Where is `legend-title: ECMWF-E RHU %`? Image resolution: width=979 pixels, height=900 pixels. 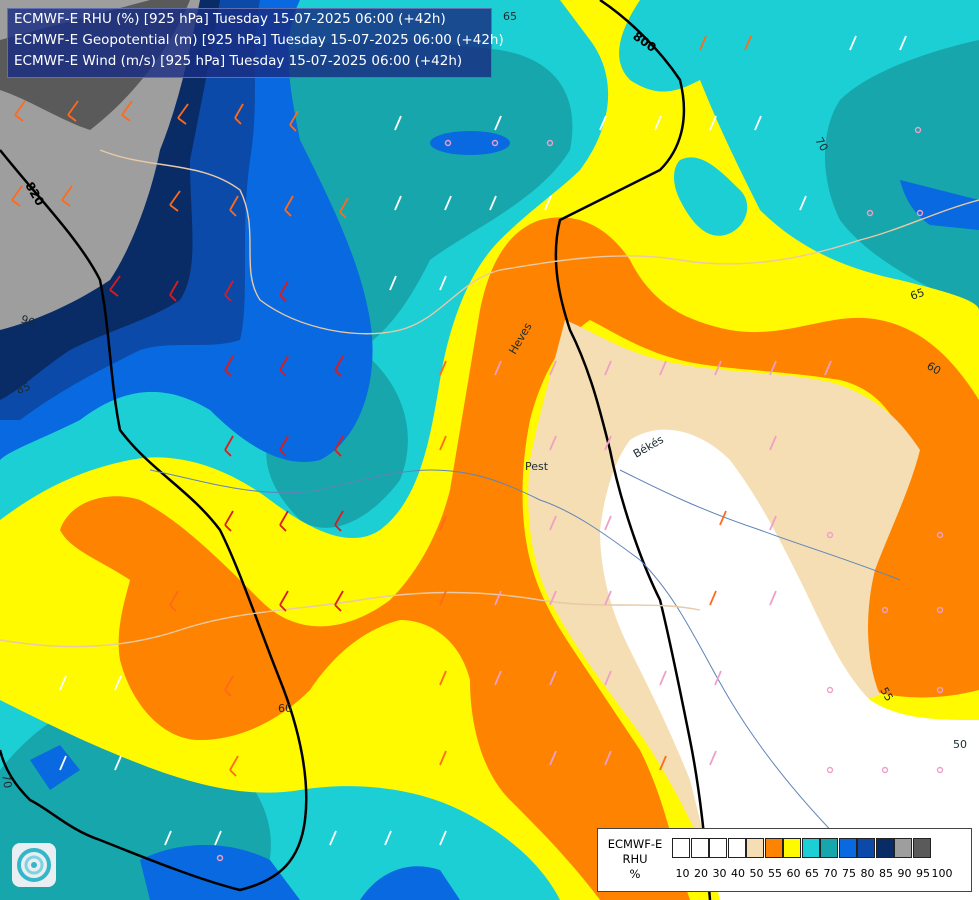
legend-title: ECMWF-E RHU % is located at coordinates (635, 859).